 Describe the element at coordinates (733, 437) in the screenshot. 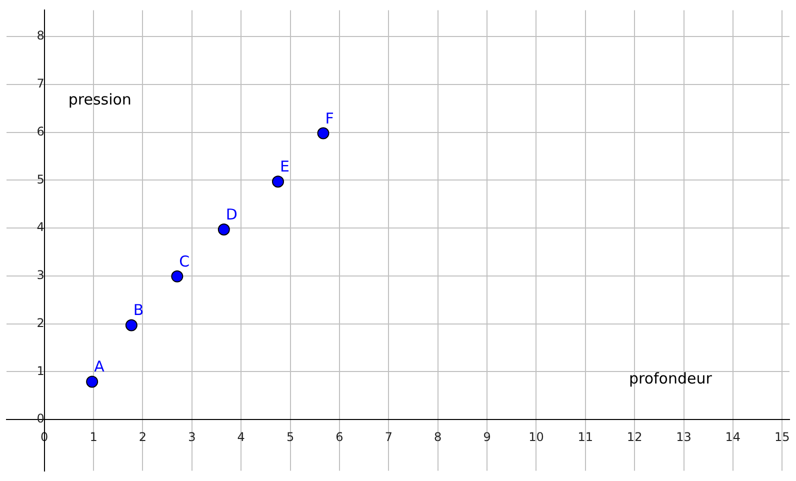

I see `x-tick-label: 14` at that location.